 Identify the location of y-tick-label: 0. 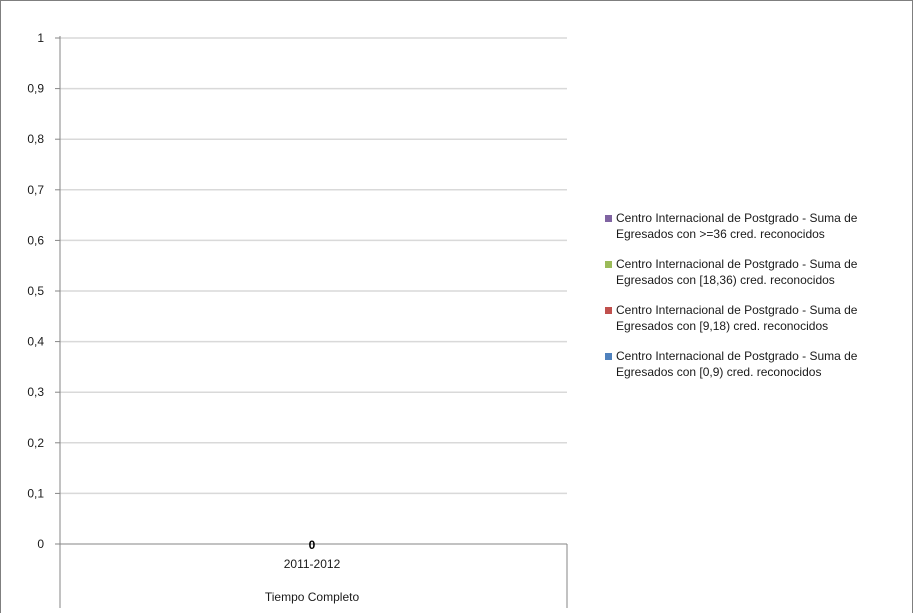
(40, 544).